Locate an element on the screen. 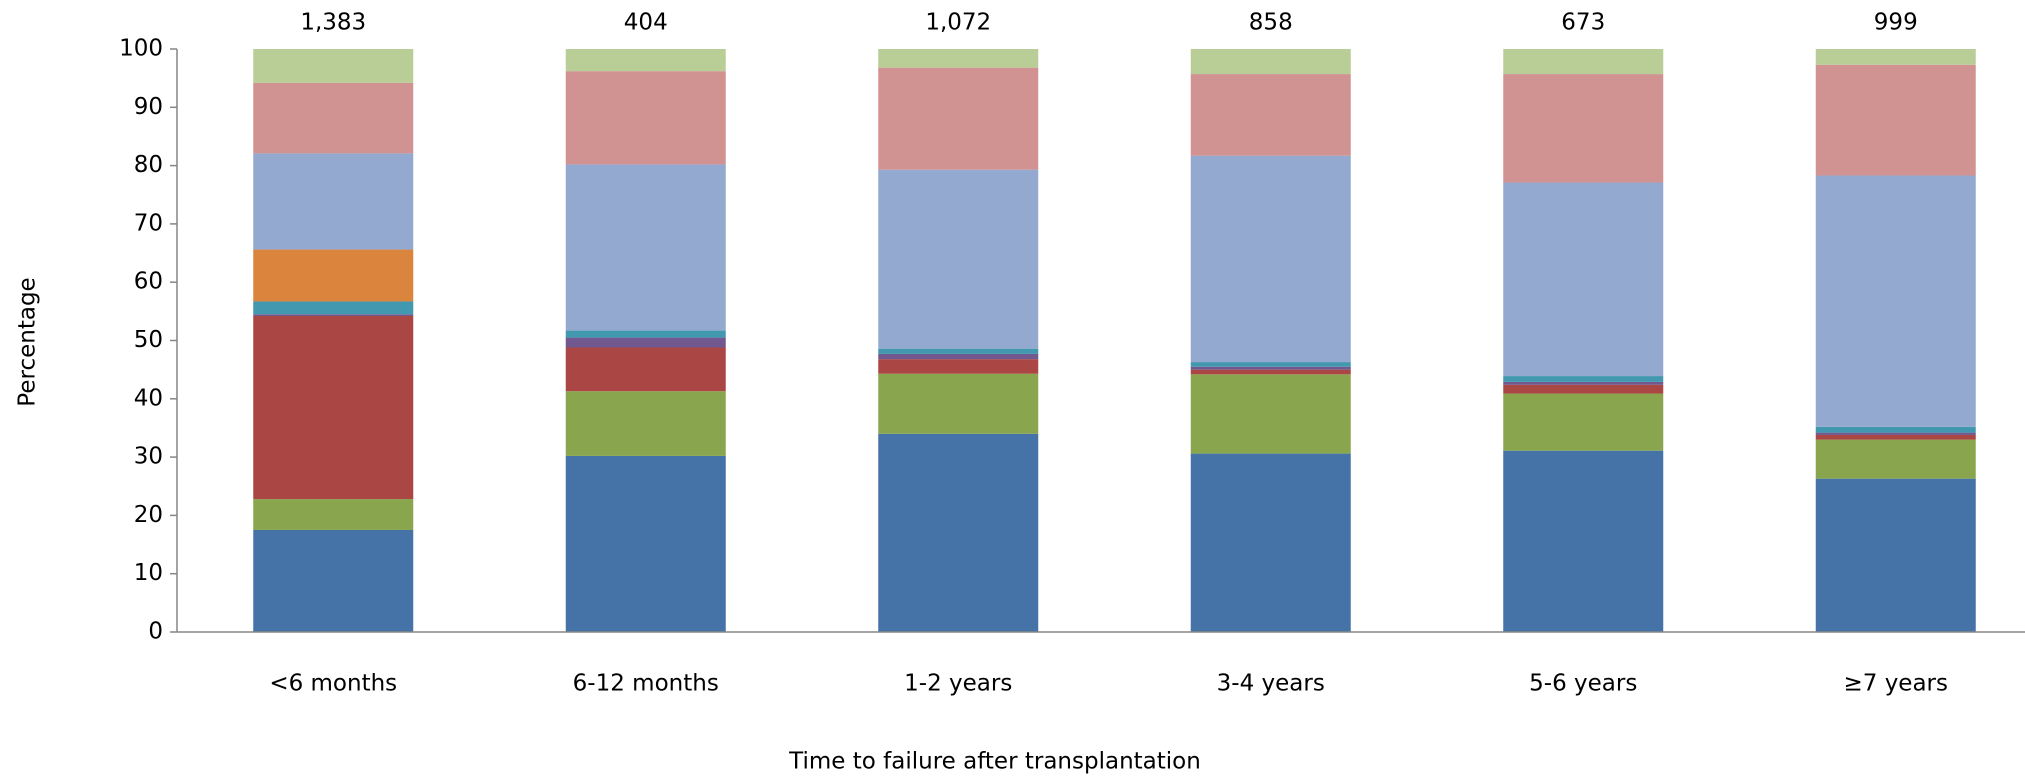 The image size is (2025, 779). y-tick-label: 20 is located at coordinates (148, 515).